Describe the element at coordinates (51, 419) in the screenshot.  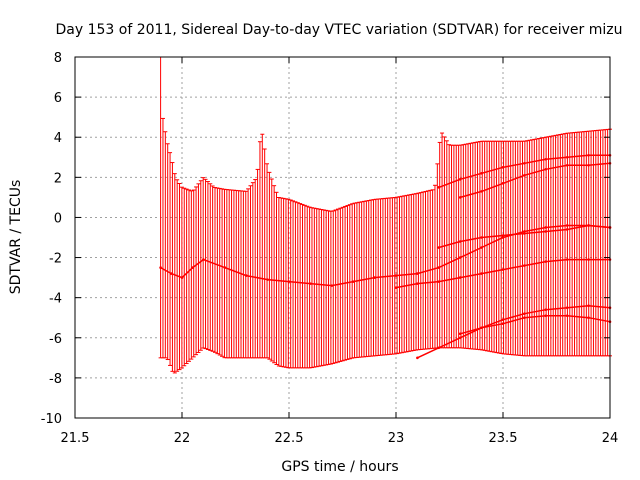
I see `y-tick-label: -10` at that location.